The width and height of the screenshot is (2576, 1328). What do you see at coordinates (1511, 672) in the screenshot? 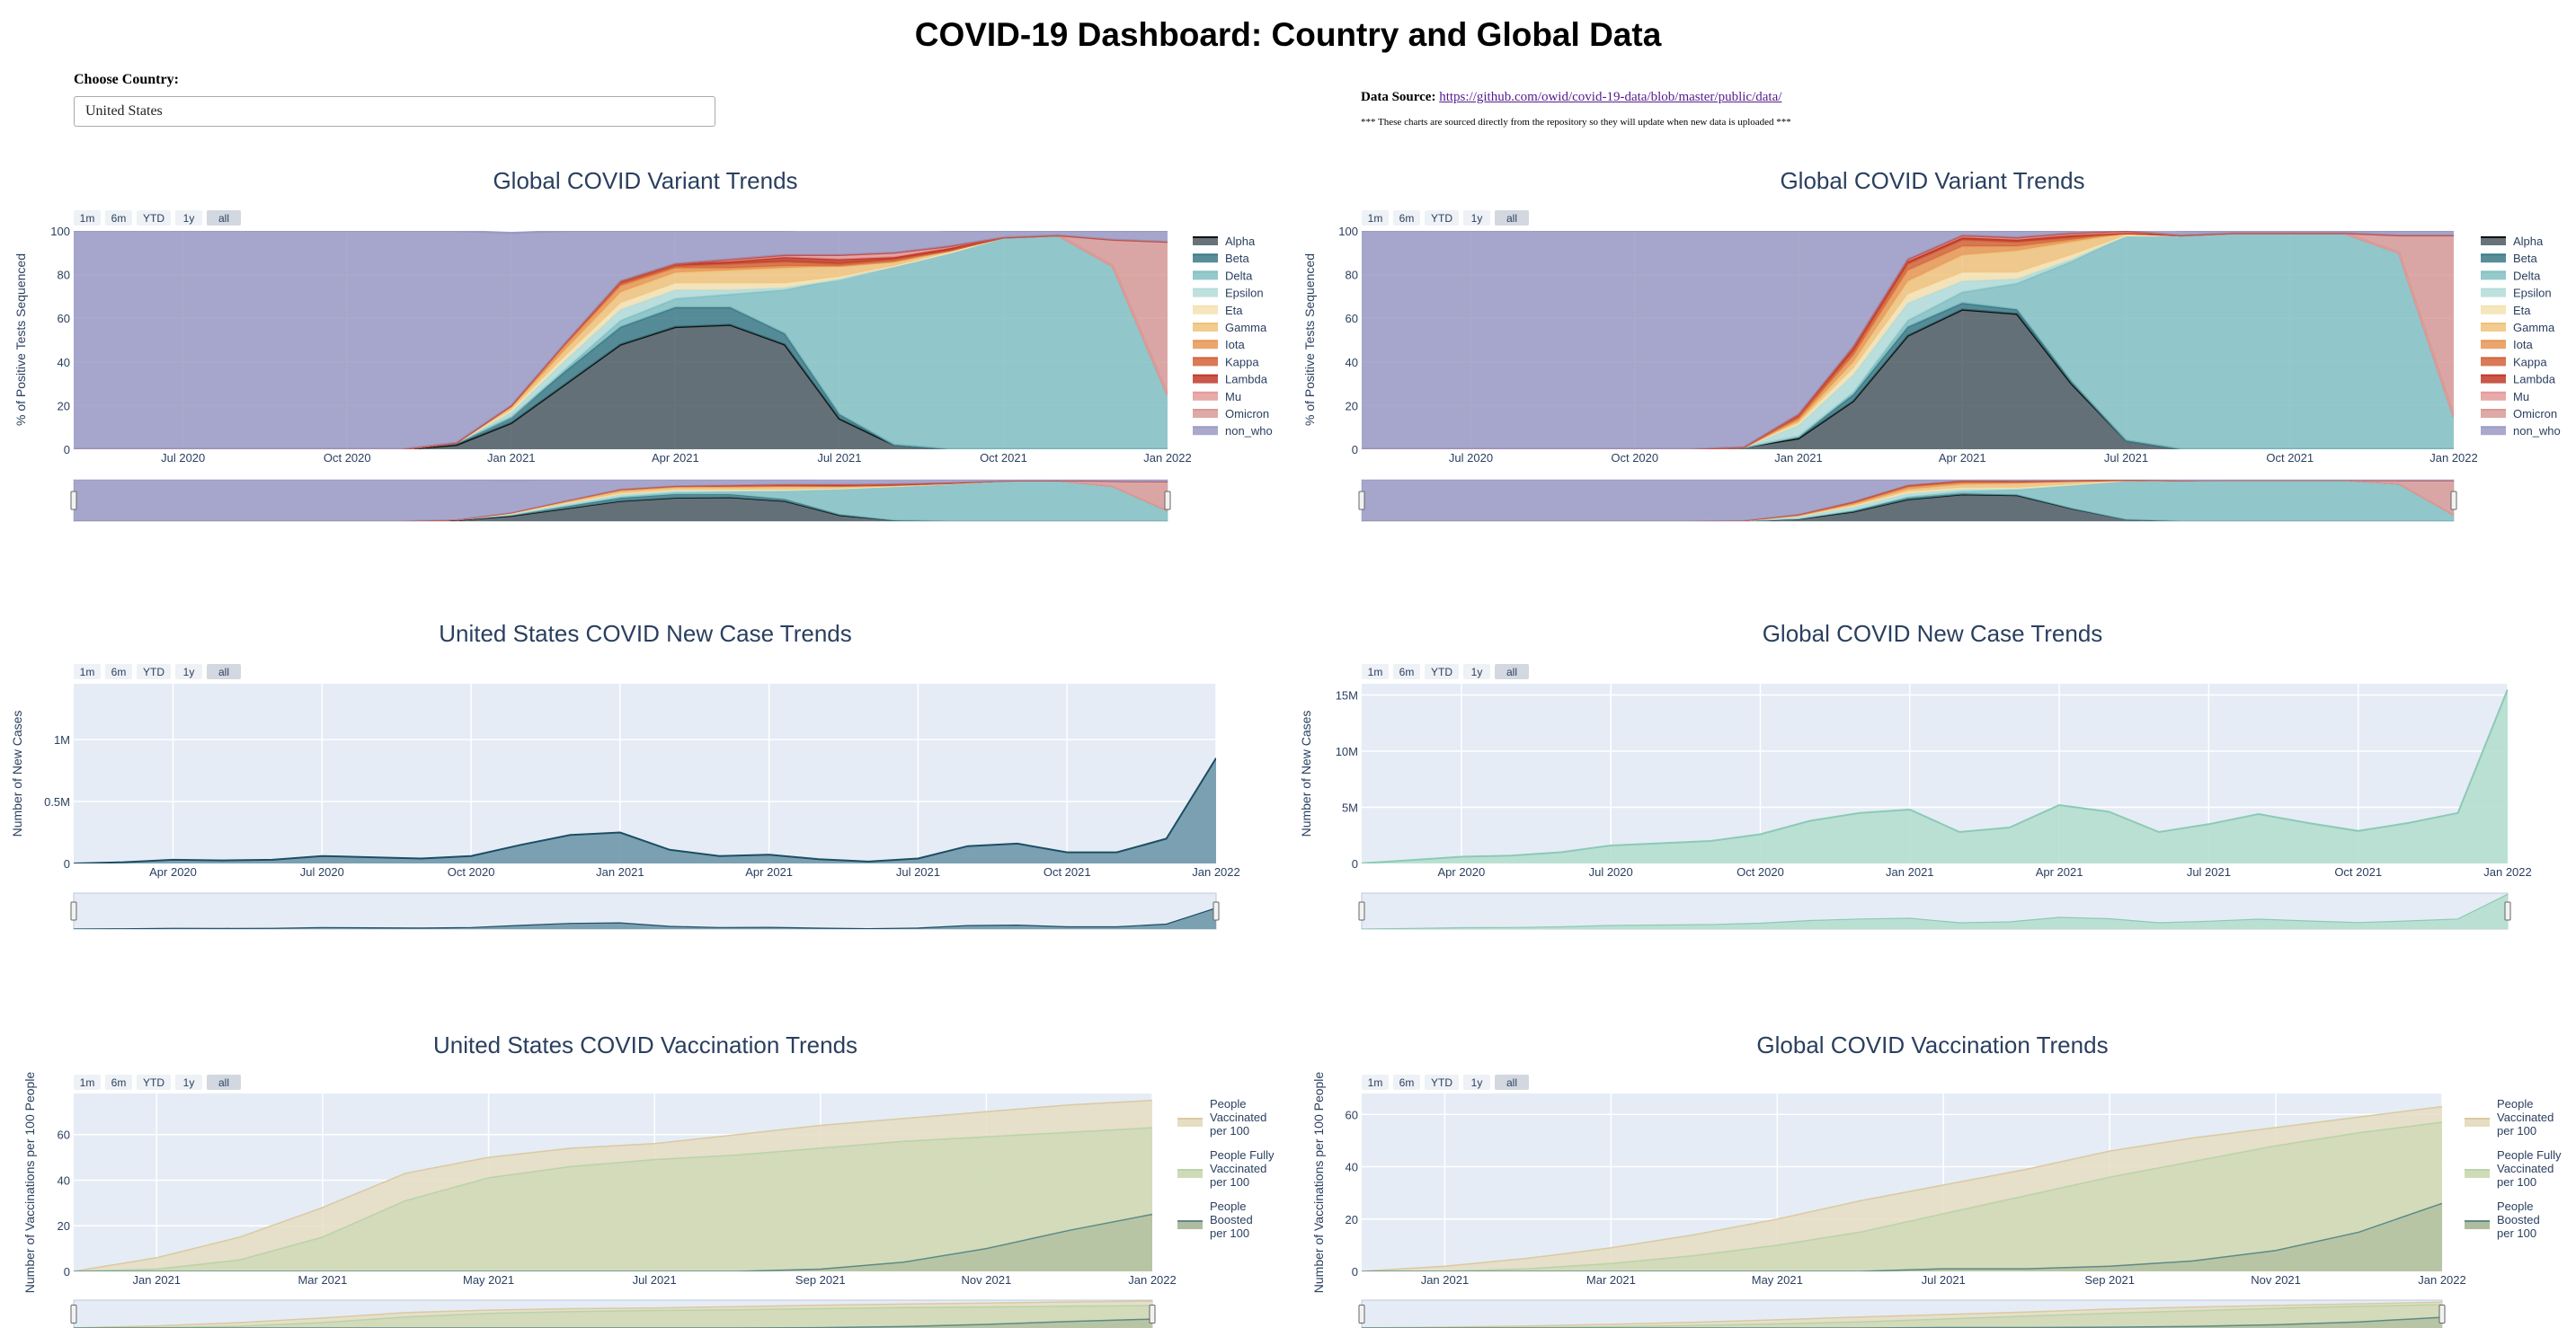
I see `range-button-label: all` at bounding box center [1511, 672].